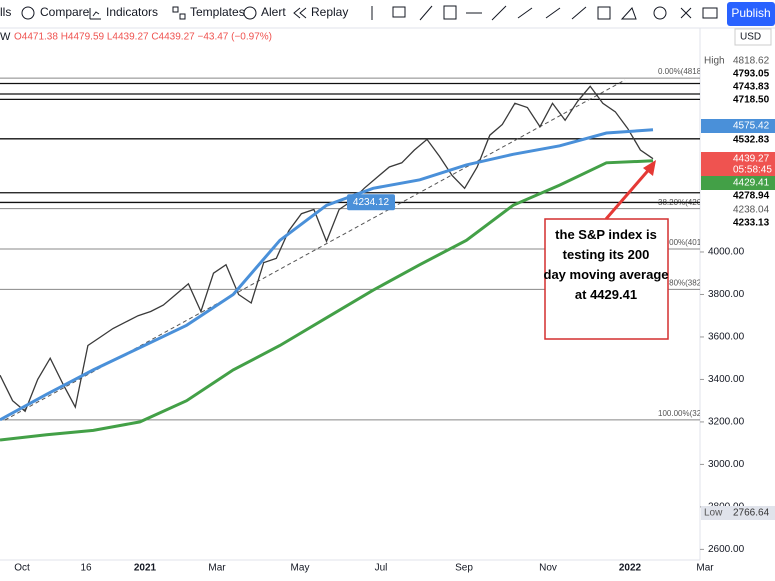  I want to click on indicators-button: Indicators, so click(132, 12).